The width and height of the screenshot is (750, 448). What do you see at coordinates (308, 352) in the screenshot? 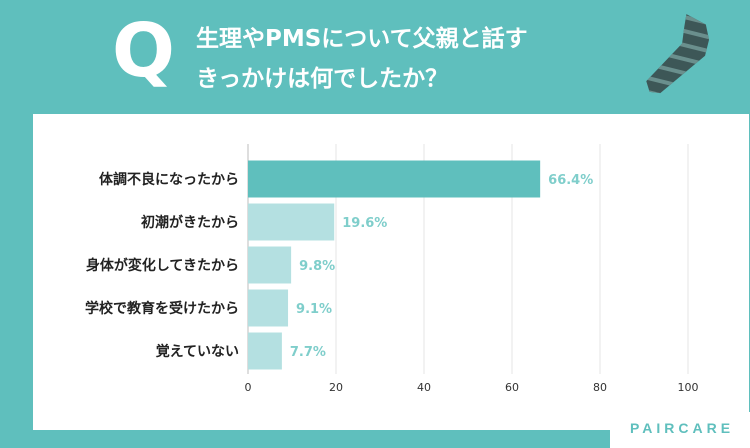
I see `value-label: 7.7%` at bounding box center [308, 352].